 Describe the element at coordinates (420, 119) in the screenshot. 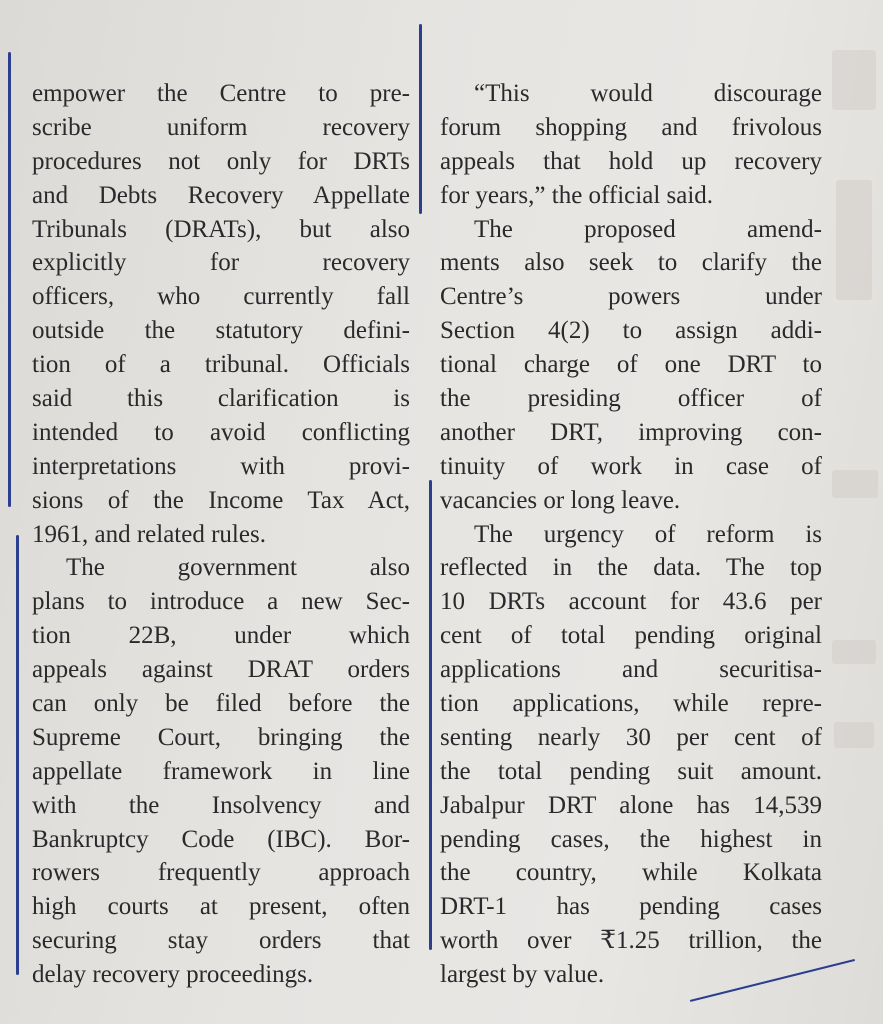

I see `pen-mark-divider-top` at that location.